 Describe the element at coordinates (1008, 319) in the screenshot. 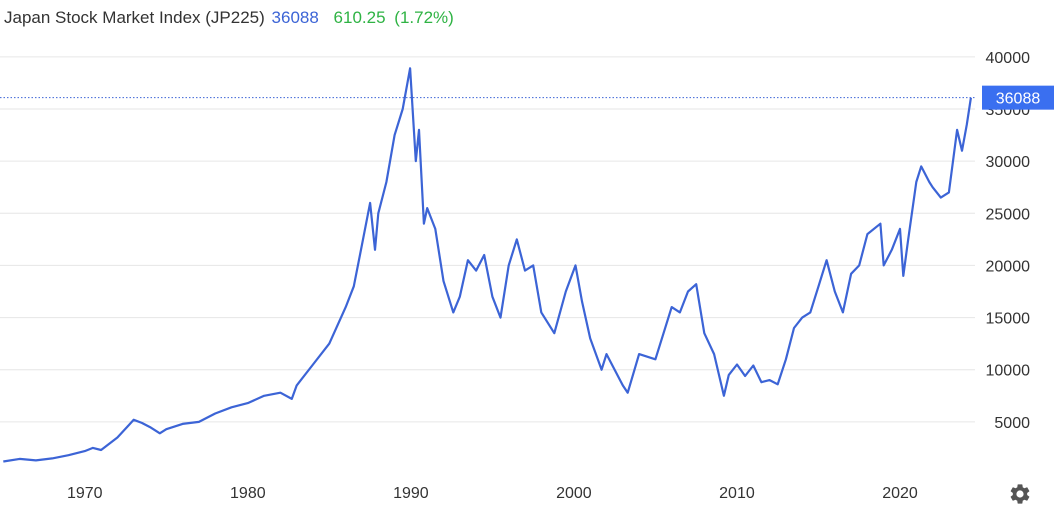

I see `y-tick-label: 15000` at that location.